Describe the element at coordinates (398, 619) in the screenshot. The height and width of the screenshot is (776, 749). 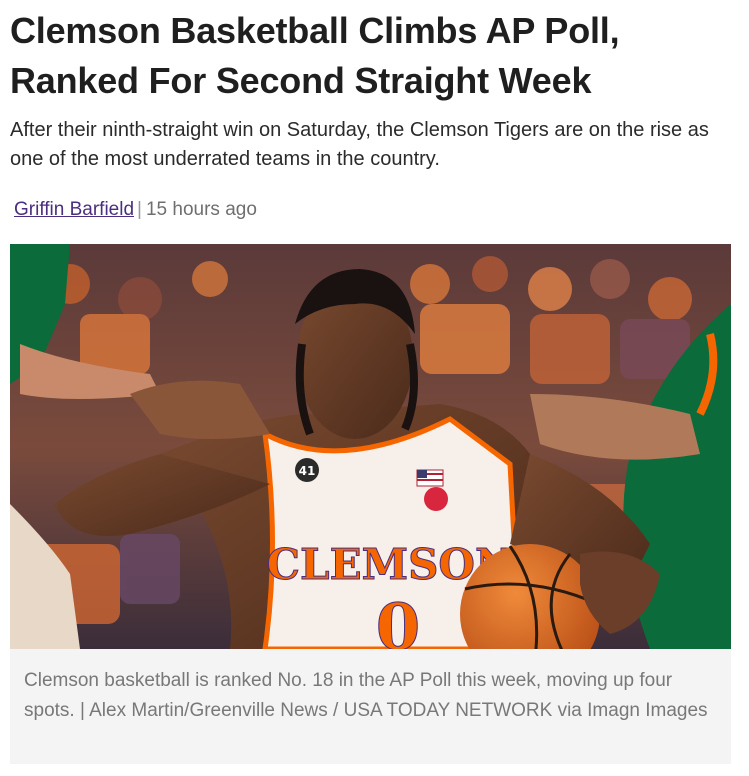
I see `jersey-number-text: 0` at that location.